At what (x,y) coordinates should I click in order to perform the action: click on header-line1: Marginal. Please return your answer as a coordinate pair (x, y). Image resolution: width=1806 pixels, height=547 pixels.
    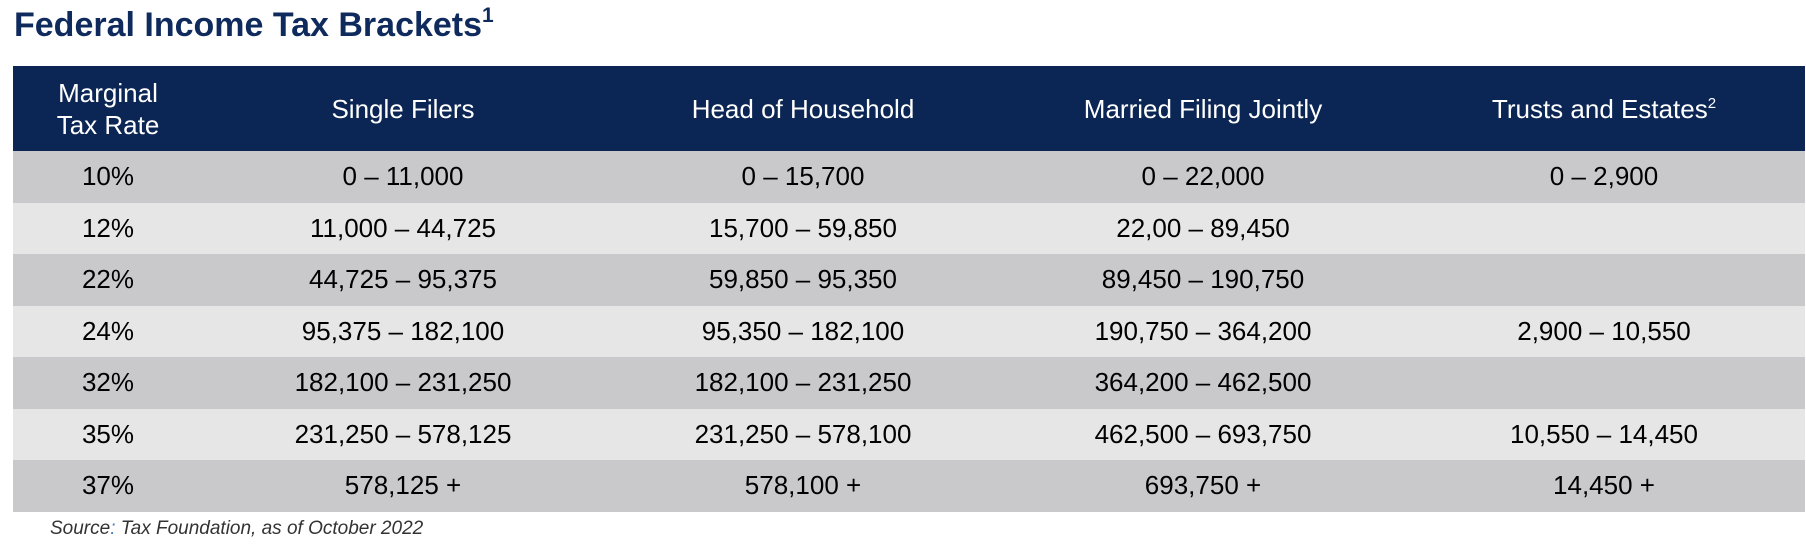
    Looking at the image, I should click on (108, 92).